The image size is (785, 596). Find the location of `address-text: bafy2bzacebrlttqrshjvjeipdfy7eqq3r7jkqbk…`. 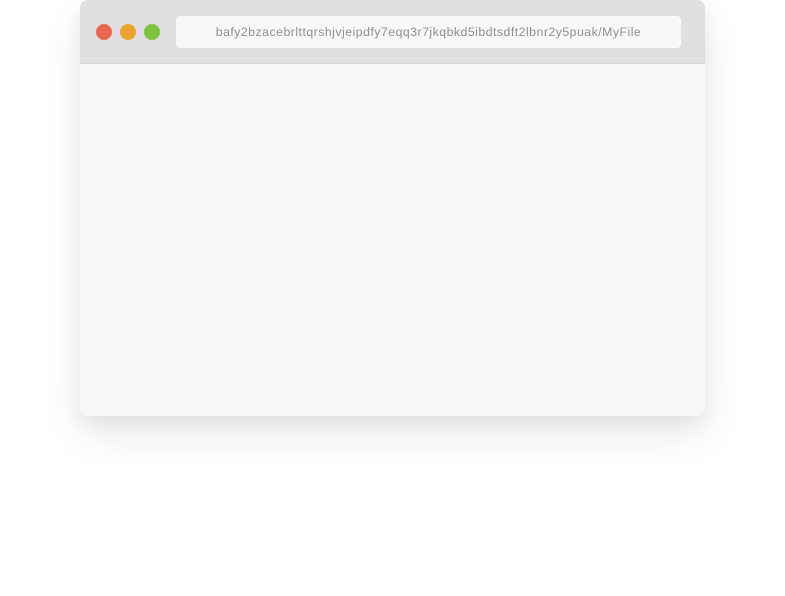

address-text: bafy2bzacebrlttqrshjvjeipdfy7eqq3r7jkqbk… is located at coordinates (428, 31).